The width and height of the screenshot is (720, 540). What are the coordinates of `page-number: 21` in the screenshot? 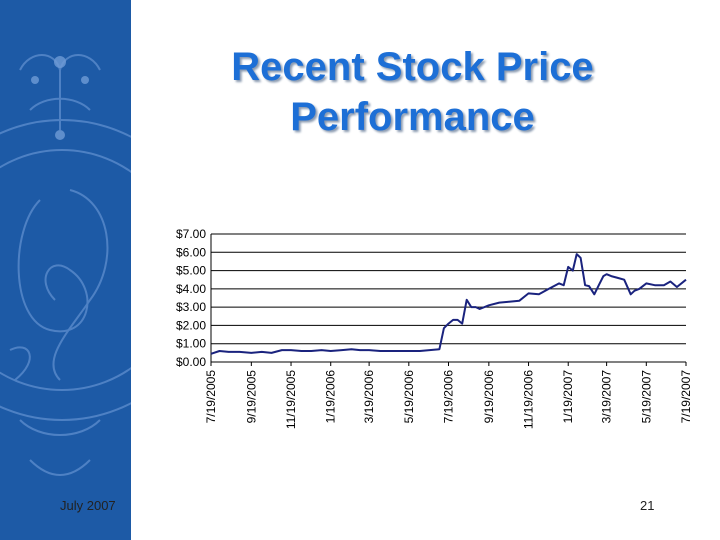 It's located at (647, 505).